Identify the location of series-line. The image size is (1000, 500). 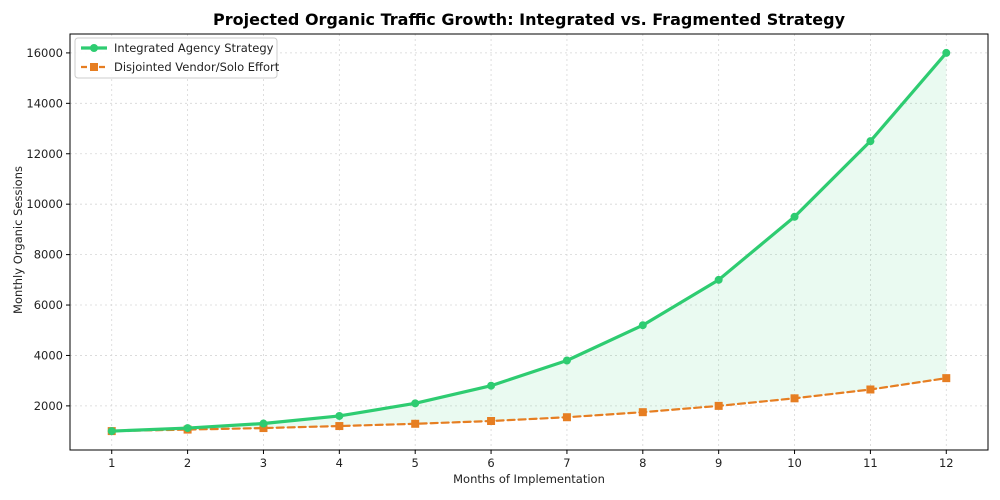
(529, 405).